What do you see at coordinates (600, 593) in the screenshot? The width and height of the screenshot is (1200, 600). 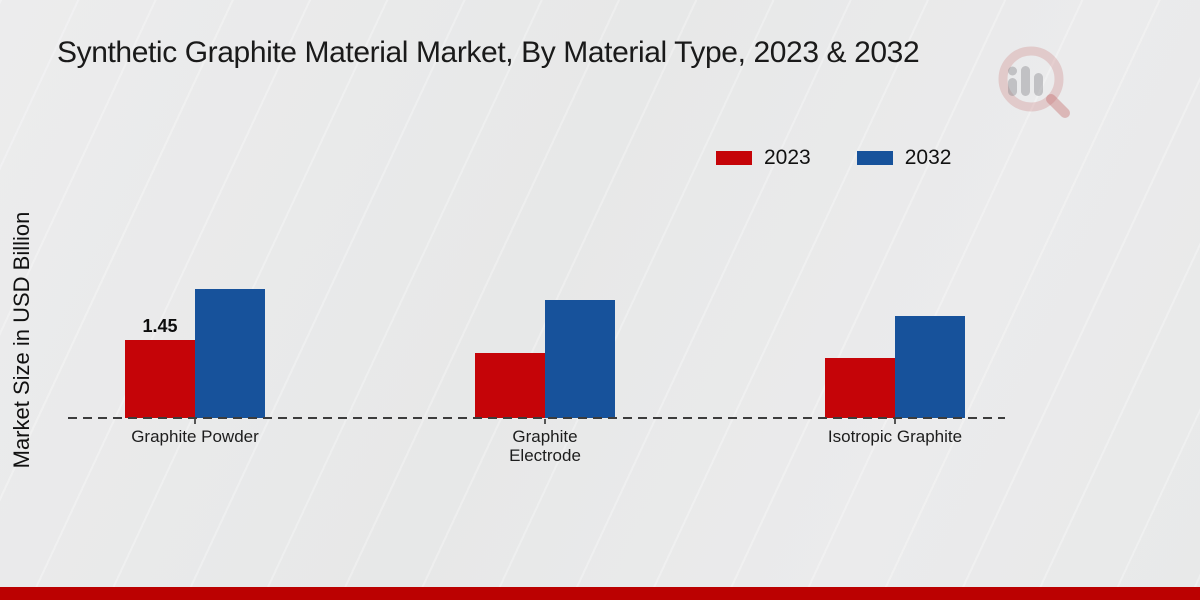 I see `footer-accent-bar` at bounding box center [600, 593].